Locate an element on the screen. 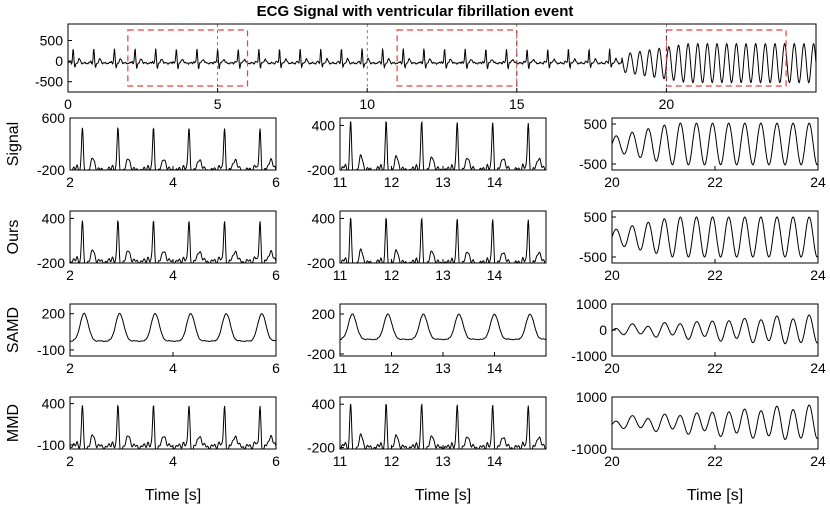 This screenshot has height=510, width=830. row-label-ours: Ours is located at coordinates (13, 237).